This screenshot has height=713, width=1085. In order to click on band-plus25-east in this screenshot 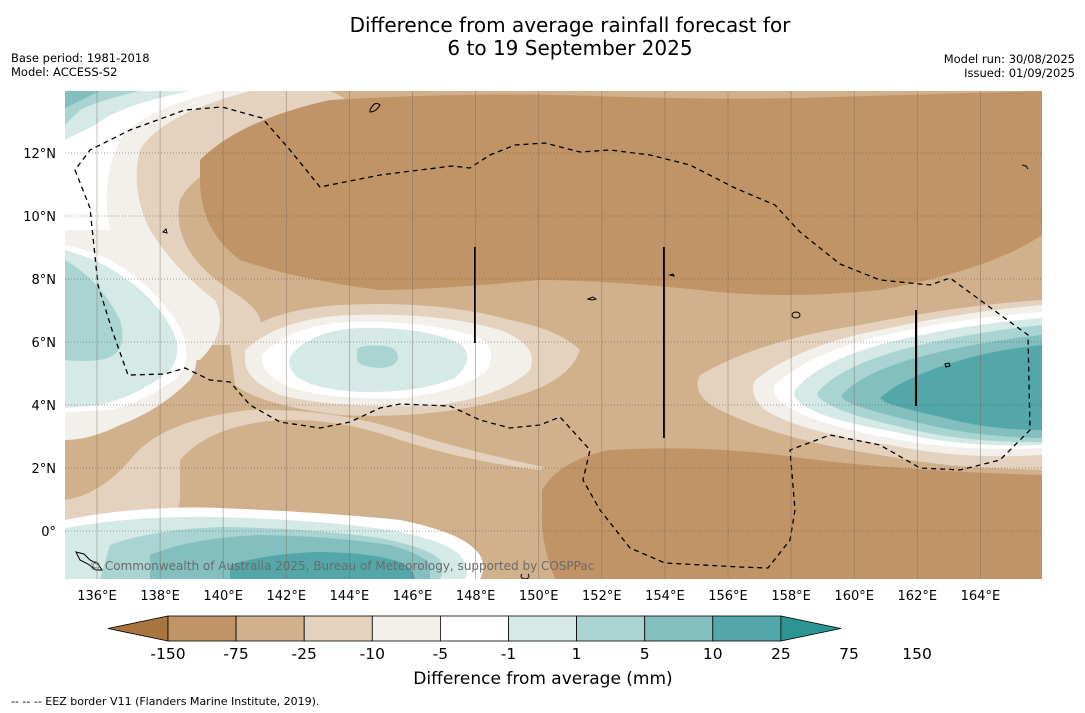, I will do `click(961, 387)`.